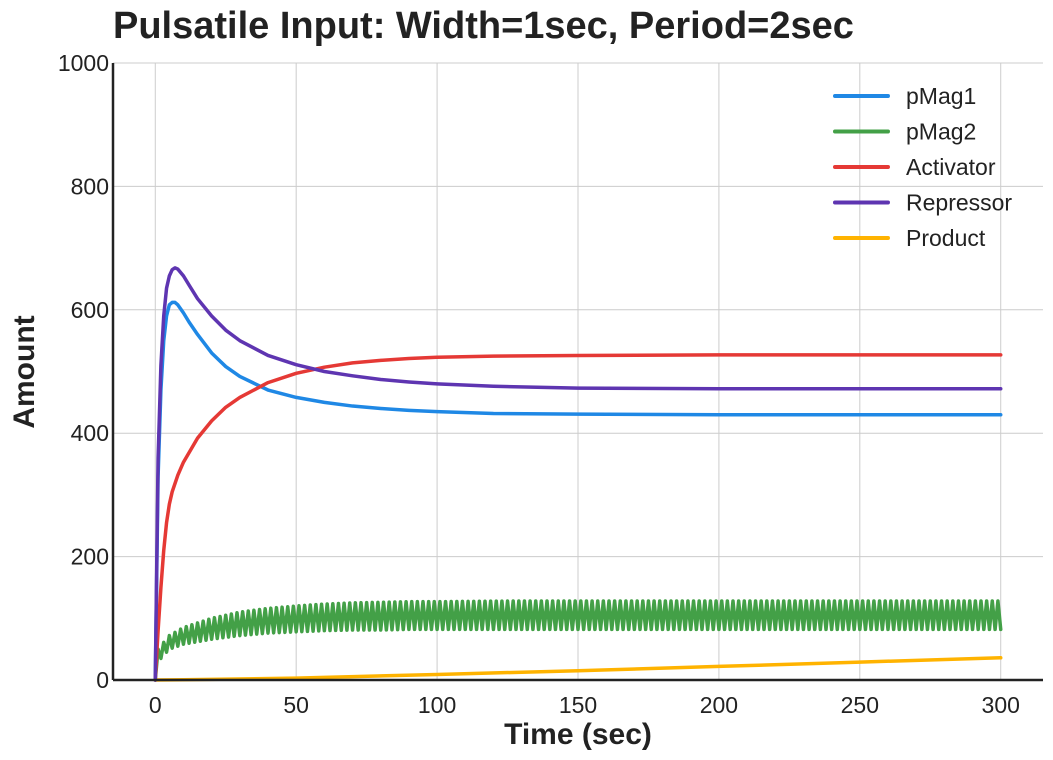 The image size is (1053, 760). Describe the element at coordinates (24, 371) in the screenshot. I see `y-axis-title: Amount` at that location.